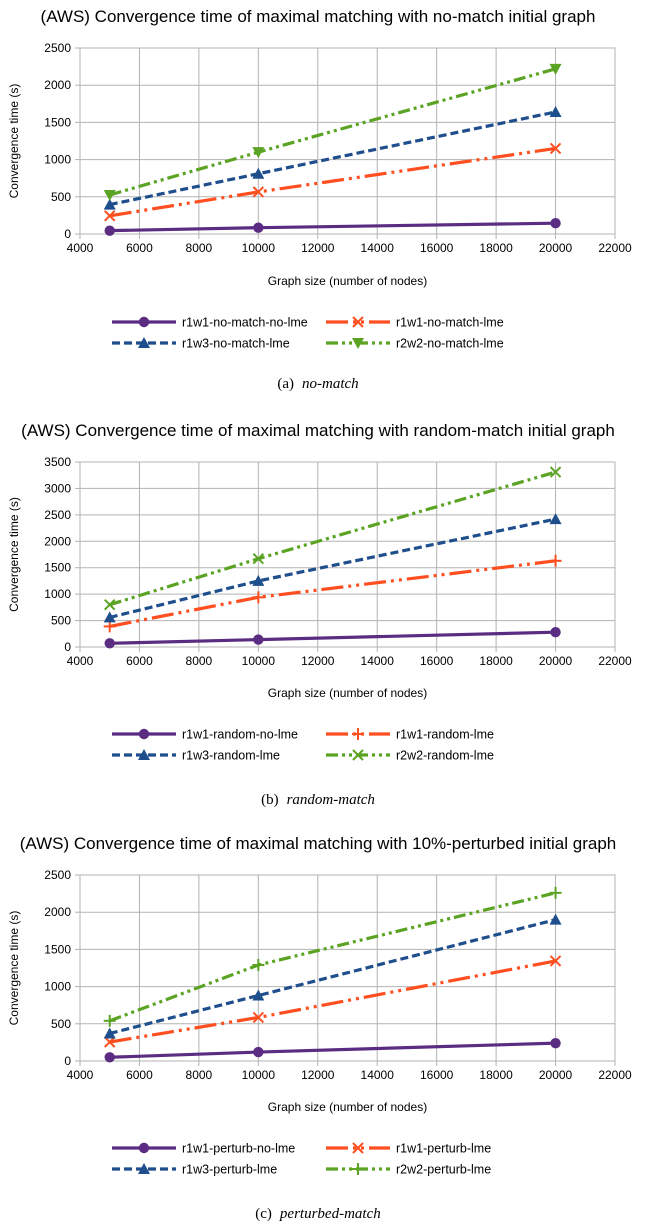 This screenshot has height=1226, width=657. I want to click on series-line-r1w1-no-match-no-lme, so click(332, 227).